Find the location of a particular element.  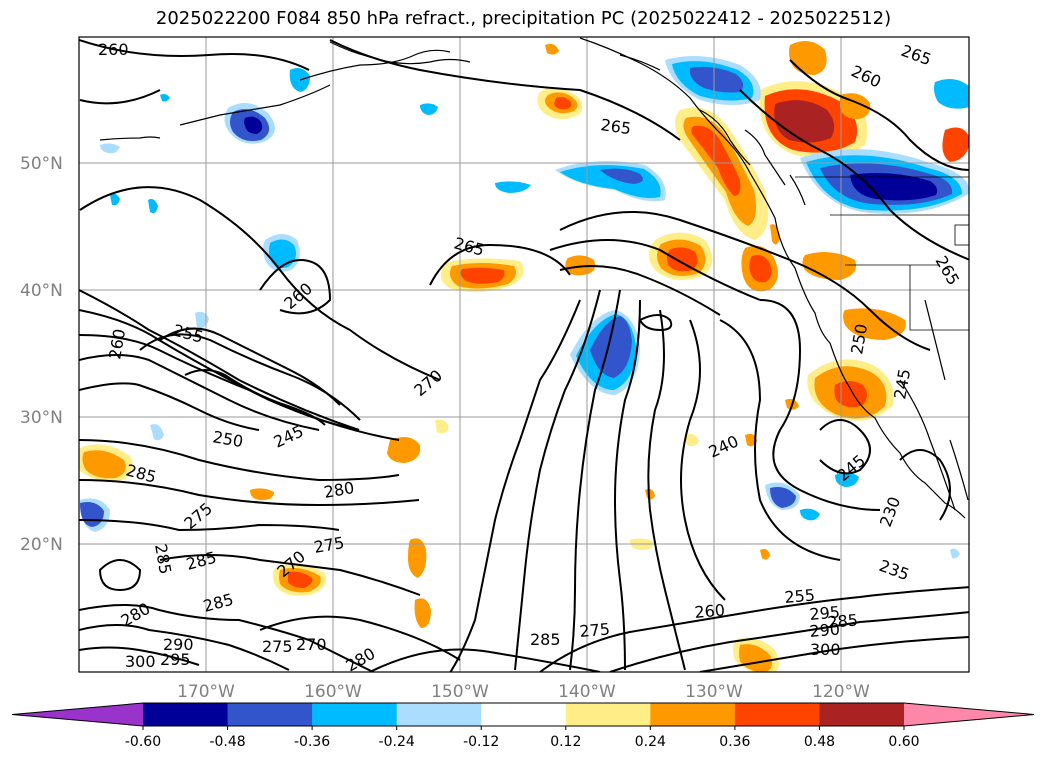

colorbar-tick-label: 0.12 is located at coordinates (565, 742).